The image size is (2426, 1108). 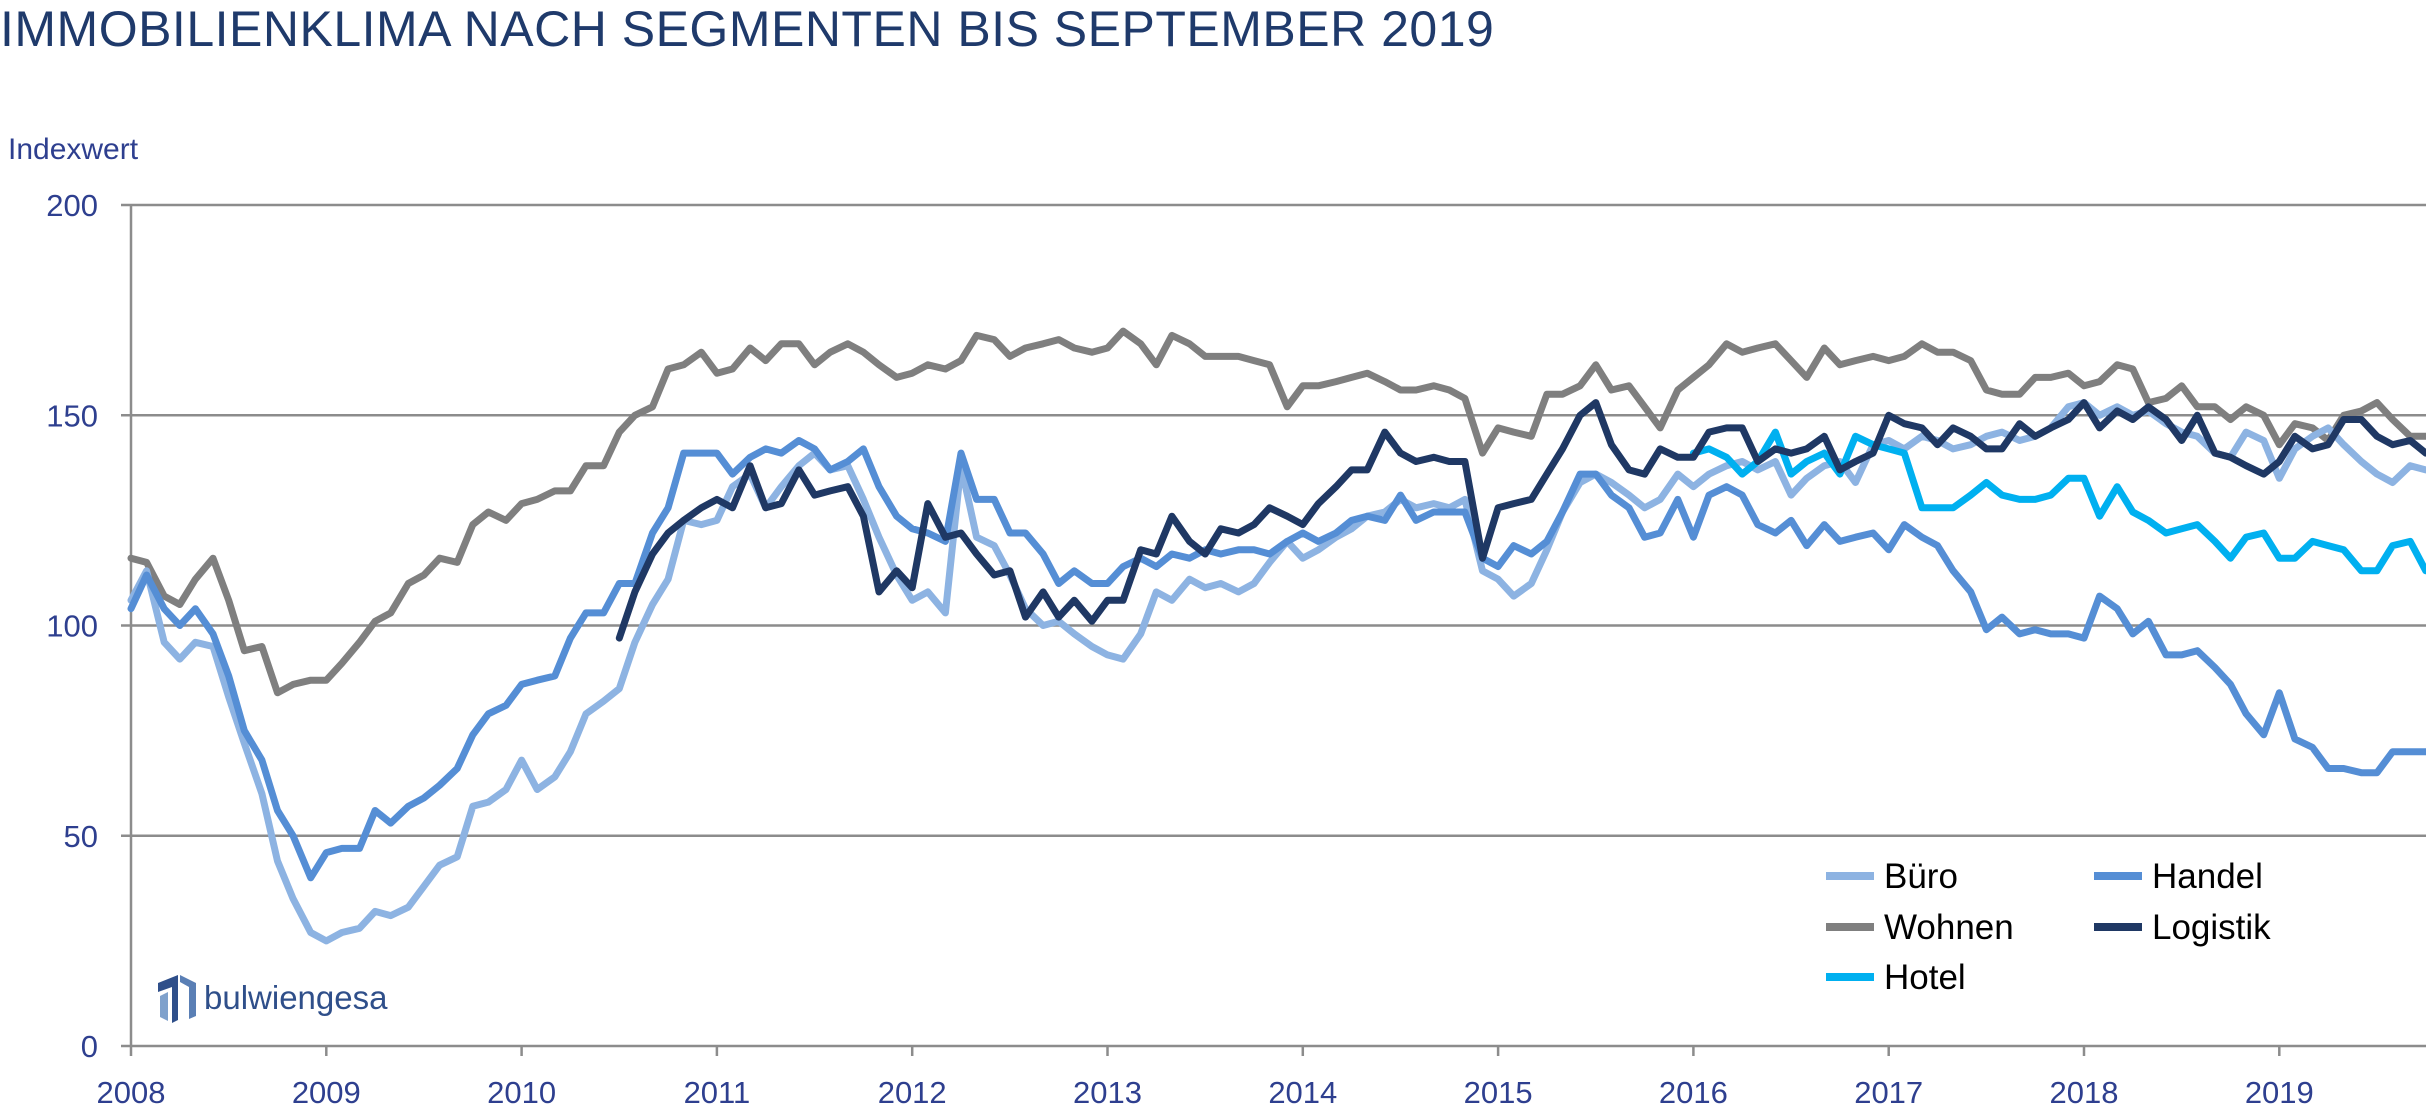 I want to click on series-line-hotel, so click(x=2057, y=501).